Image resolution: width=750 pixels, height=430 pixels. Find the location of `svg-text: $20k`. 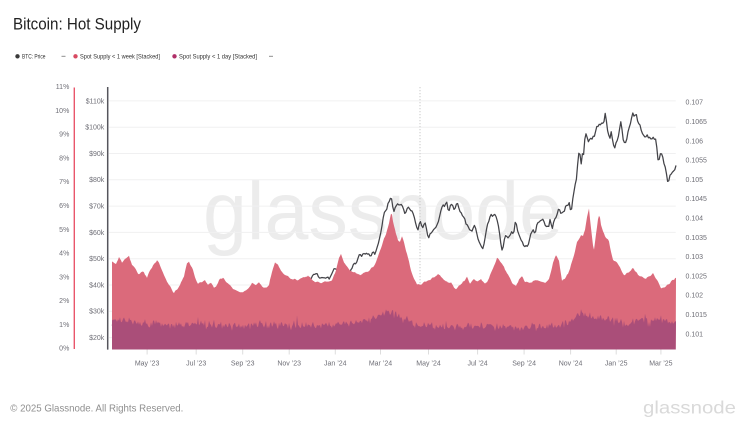

svg-text: $20k is located at coordinates (97, 338).